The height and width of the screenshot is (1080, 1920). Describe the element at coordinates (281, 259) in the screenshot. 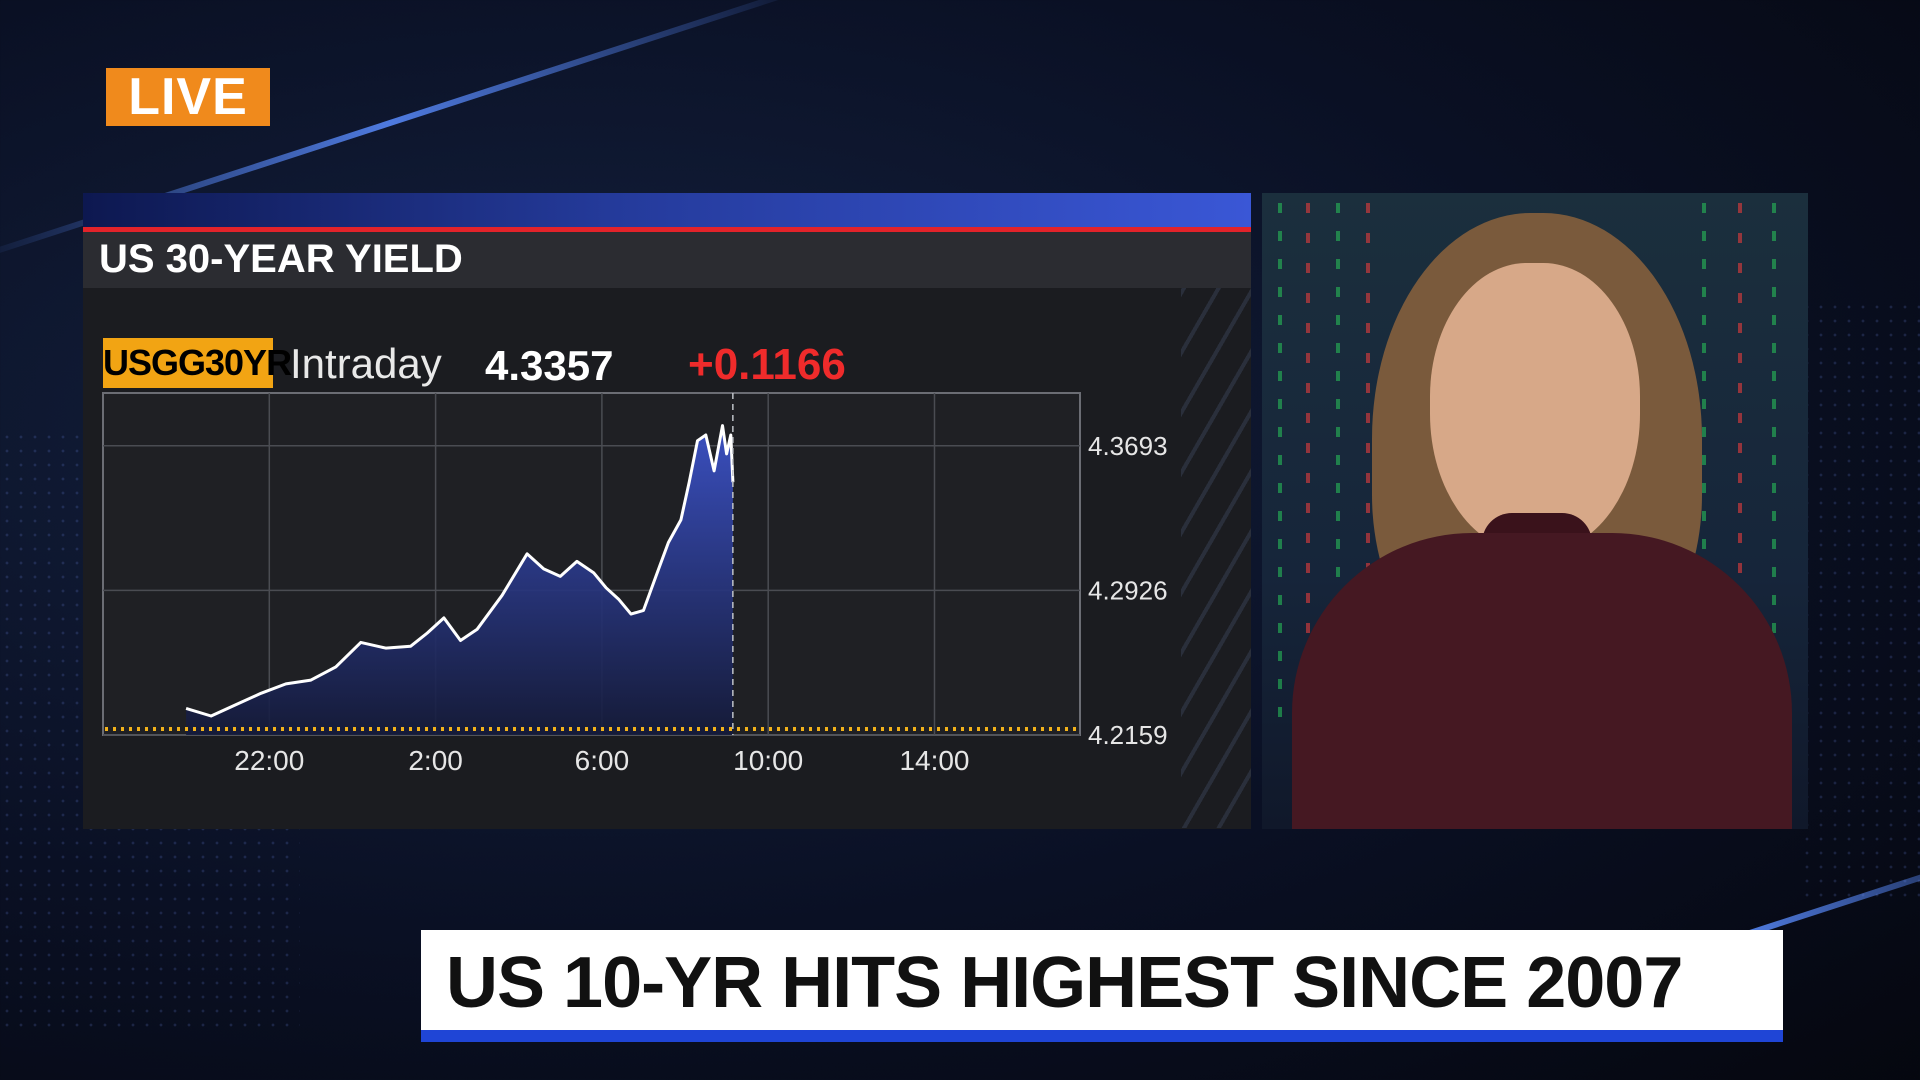

I see `chart-title: US 30-YEAR YIELD` at that location.